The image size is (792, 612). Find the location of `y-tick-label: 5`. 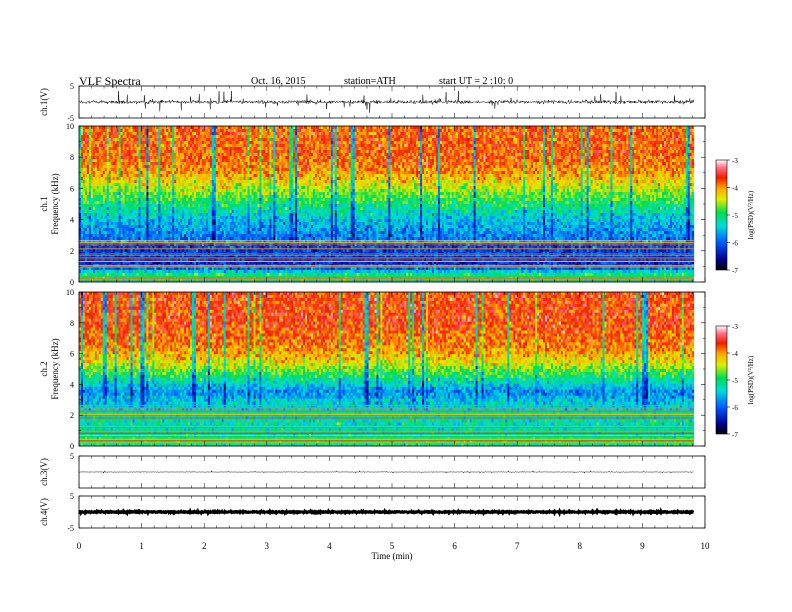

y-tick-label: 5 is located at coordinates (72, 86).